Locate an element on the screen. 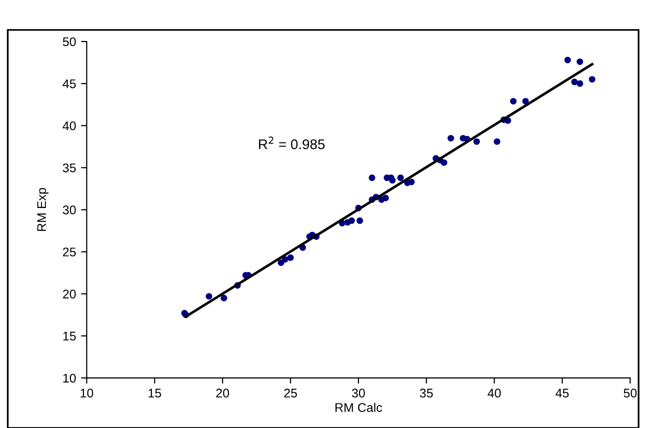 The height and width of the screenshot is (428, 647). y-tick-label: 40 is located at coordinates (69, 125).